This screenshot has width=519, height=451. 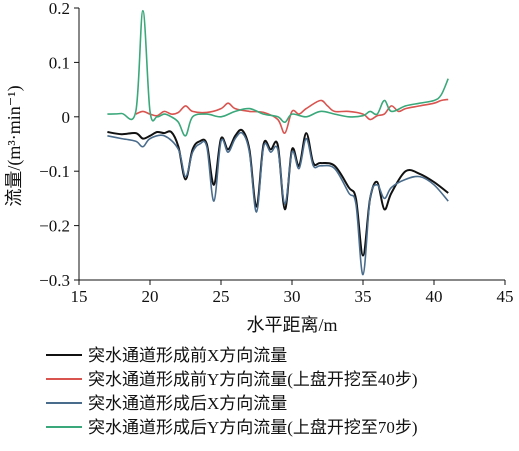 I want to click on y-tick-label: −0.1, so click(x=54, y=171).